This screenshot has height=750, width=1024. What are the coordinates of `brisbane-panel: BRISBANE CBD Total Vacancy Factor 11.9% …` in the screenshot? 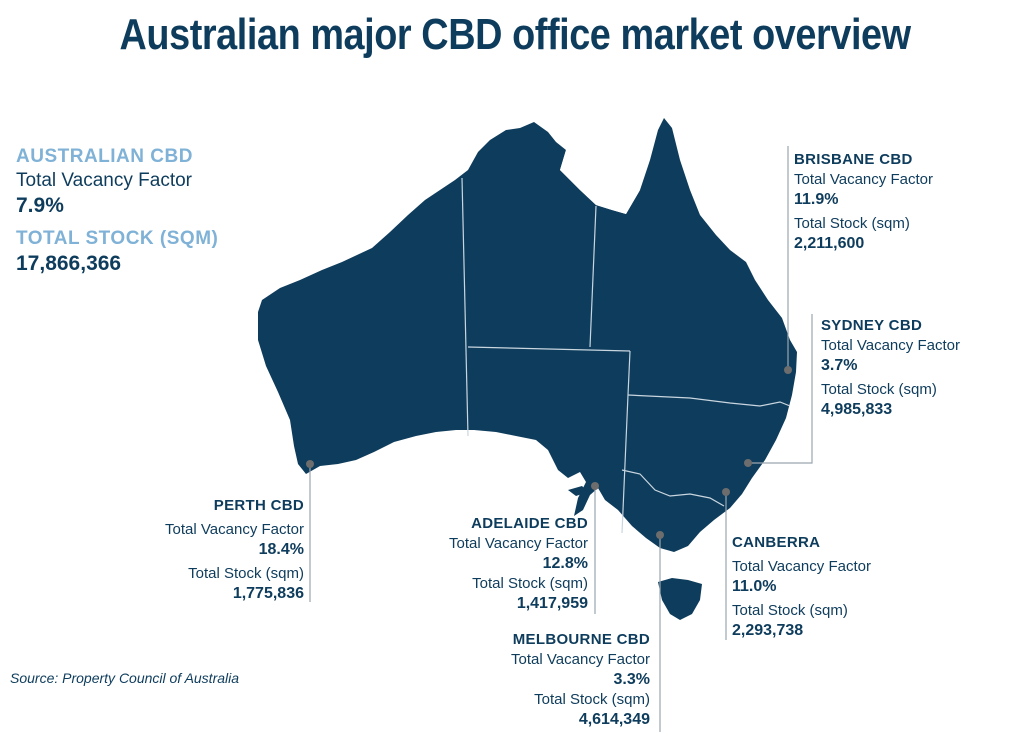 It's located at (863, 202).